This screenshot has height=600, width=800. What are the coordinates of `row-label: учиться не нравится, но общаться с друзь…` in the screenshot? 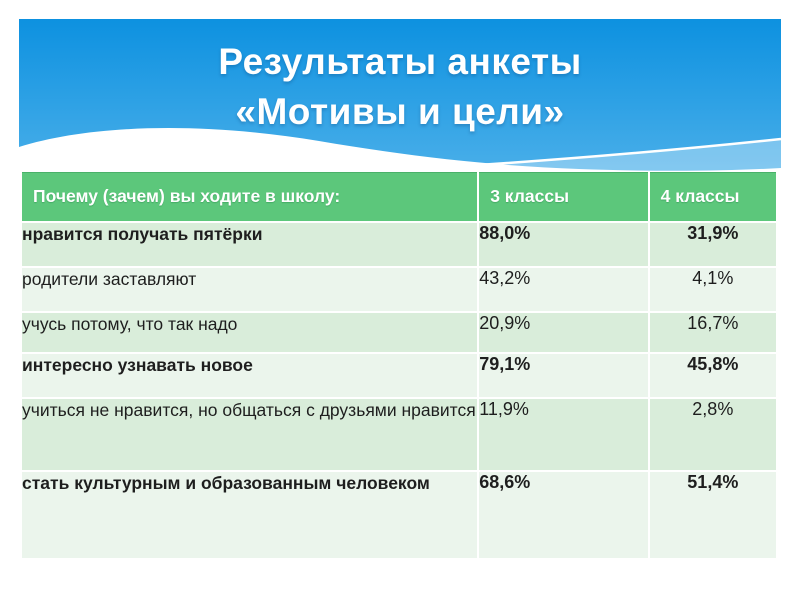 It's located at (250, 434).